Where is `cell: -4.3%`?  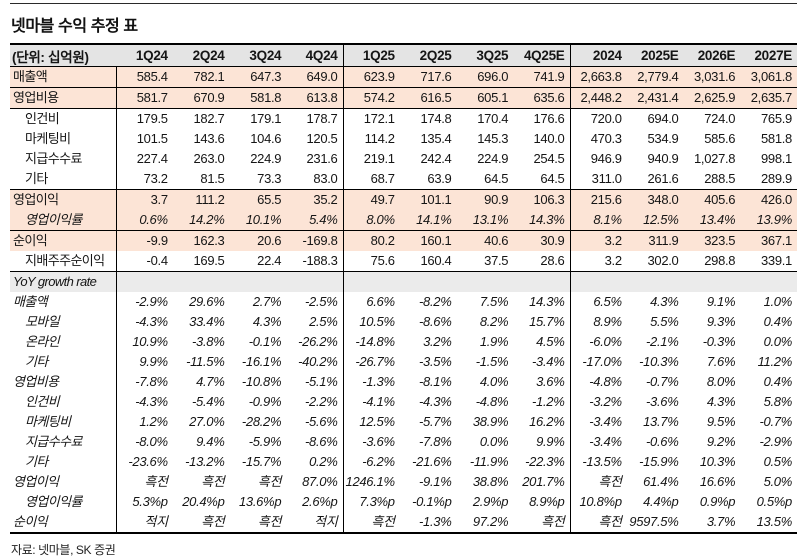
cell: -4.3% is located at coordinates (144, 402).